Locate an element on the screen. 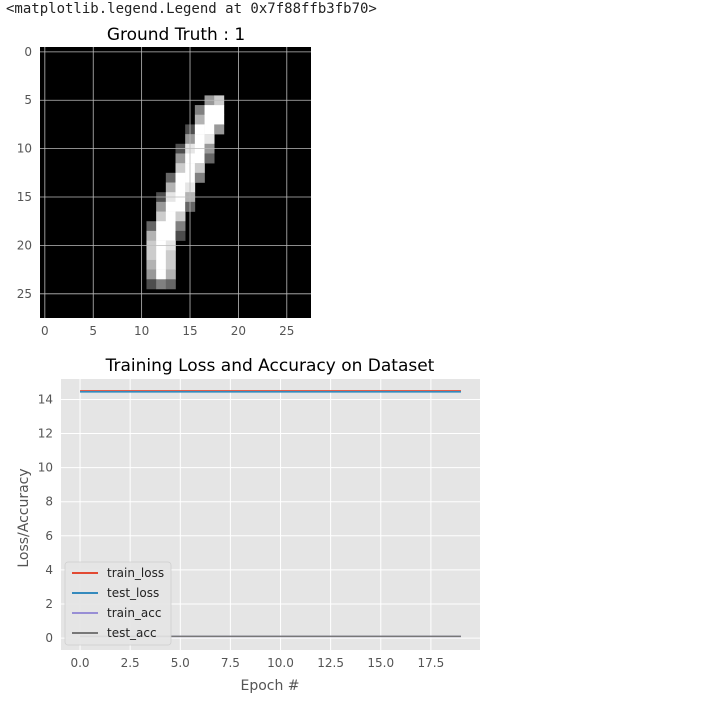 The image size is (702, 712). x-tick-label: 12.5 is located at coordinates (330, 663).